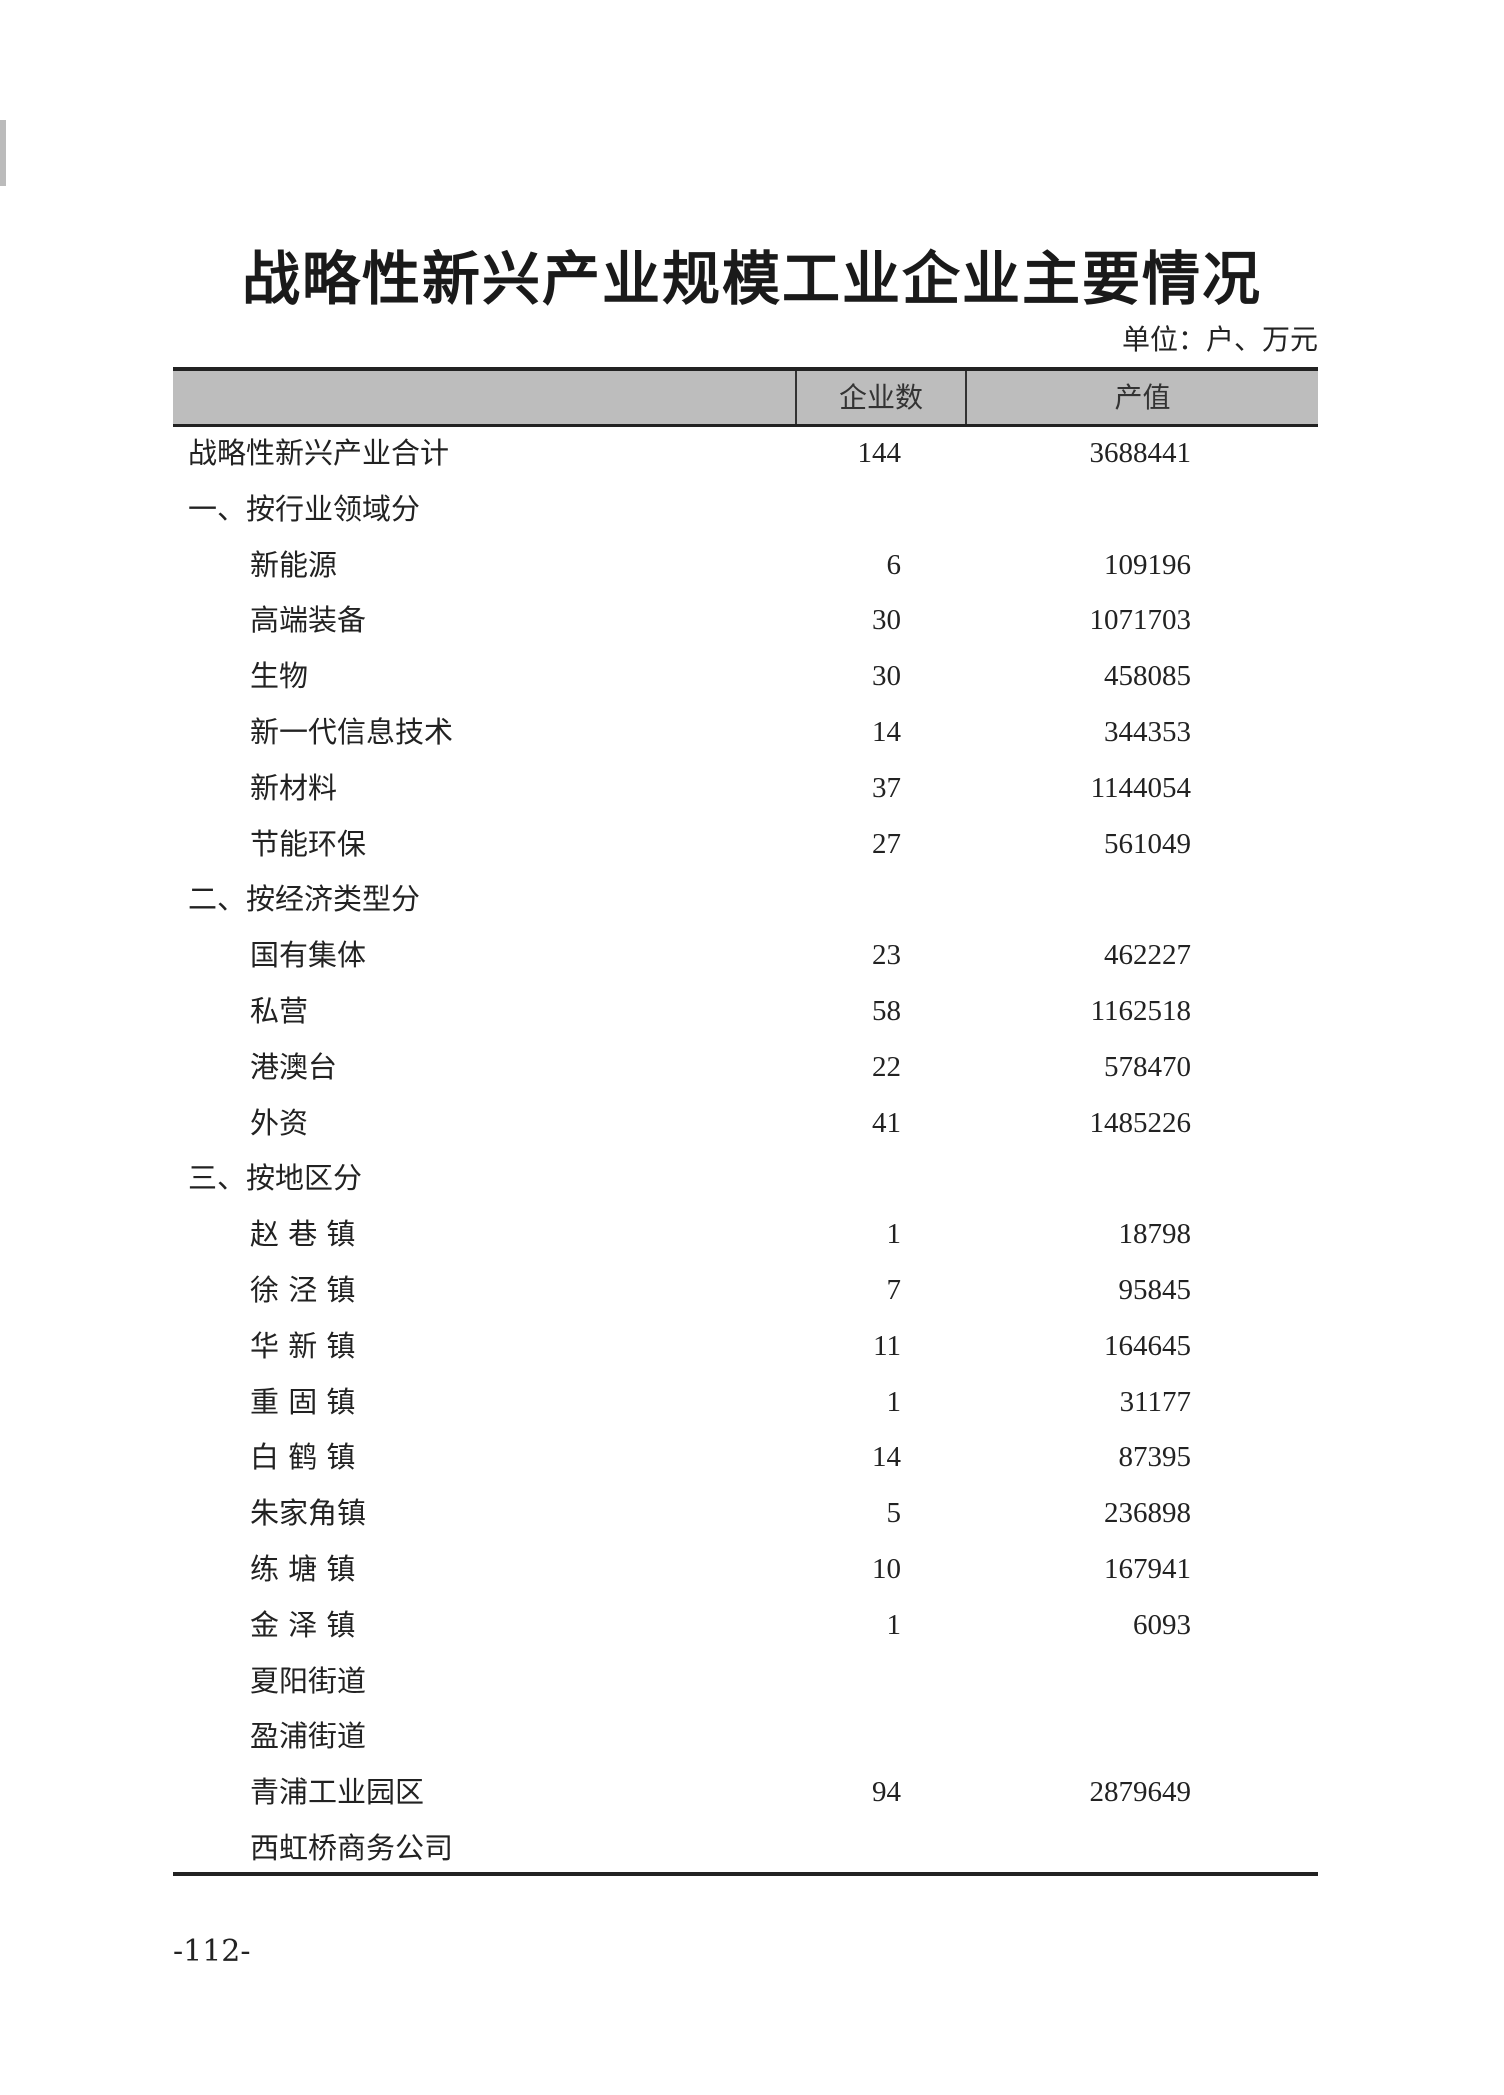 This screenshot has height=2095, width=1504. What do you see at coordinates (1147, 1569) in the screenshot?
I see `row-value: 167941` at bounding box center [1147, 1569].